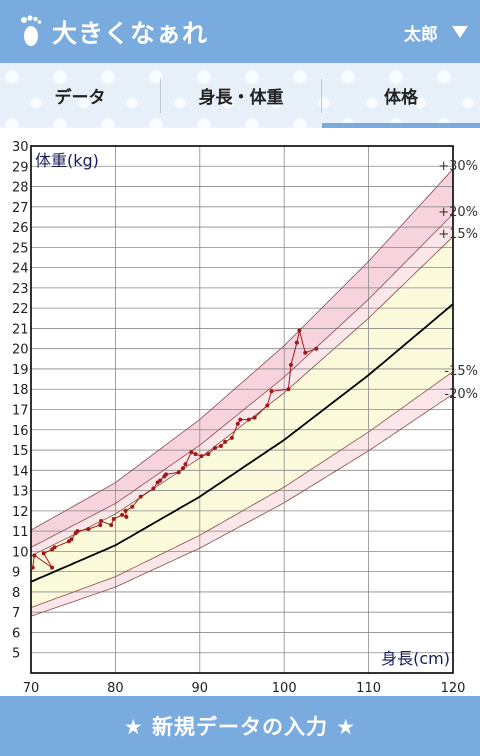 The image size is (480, 756). I want to click on y-tick-label: 10, so click(20, 552).